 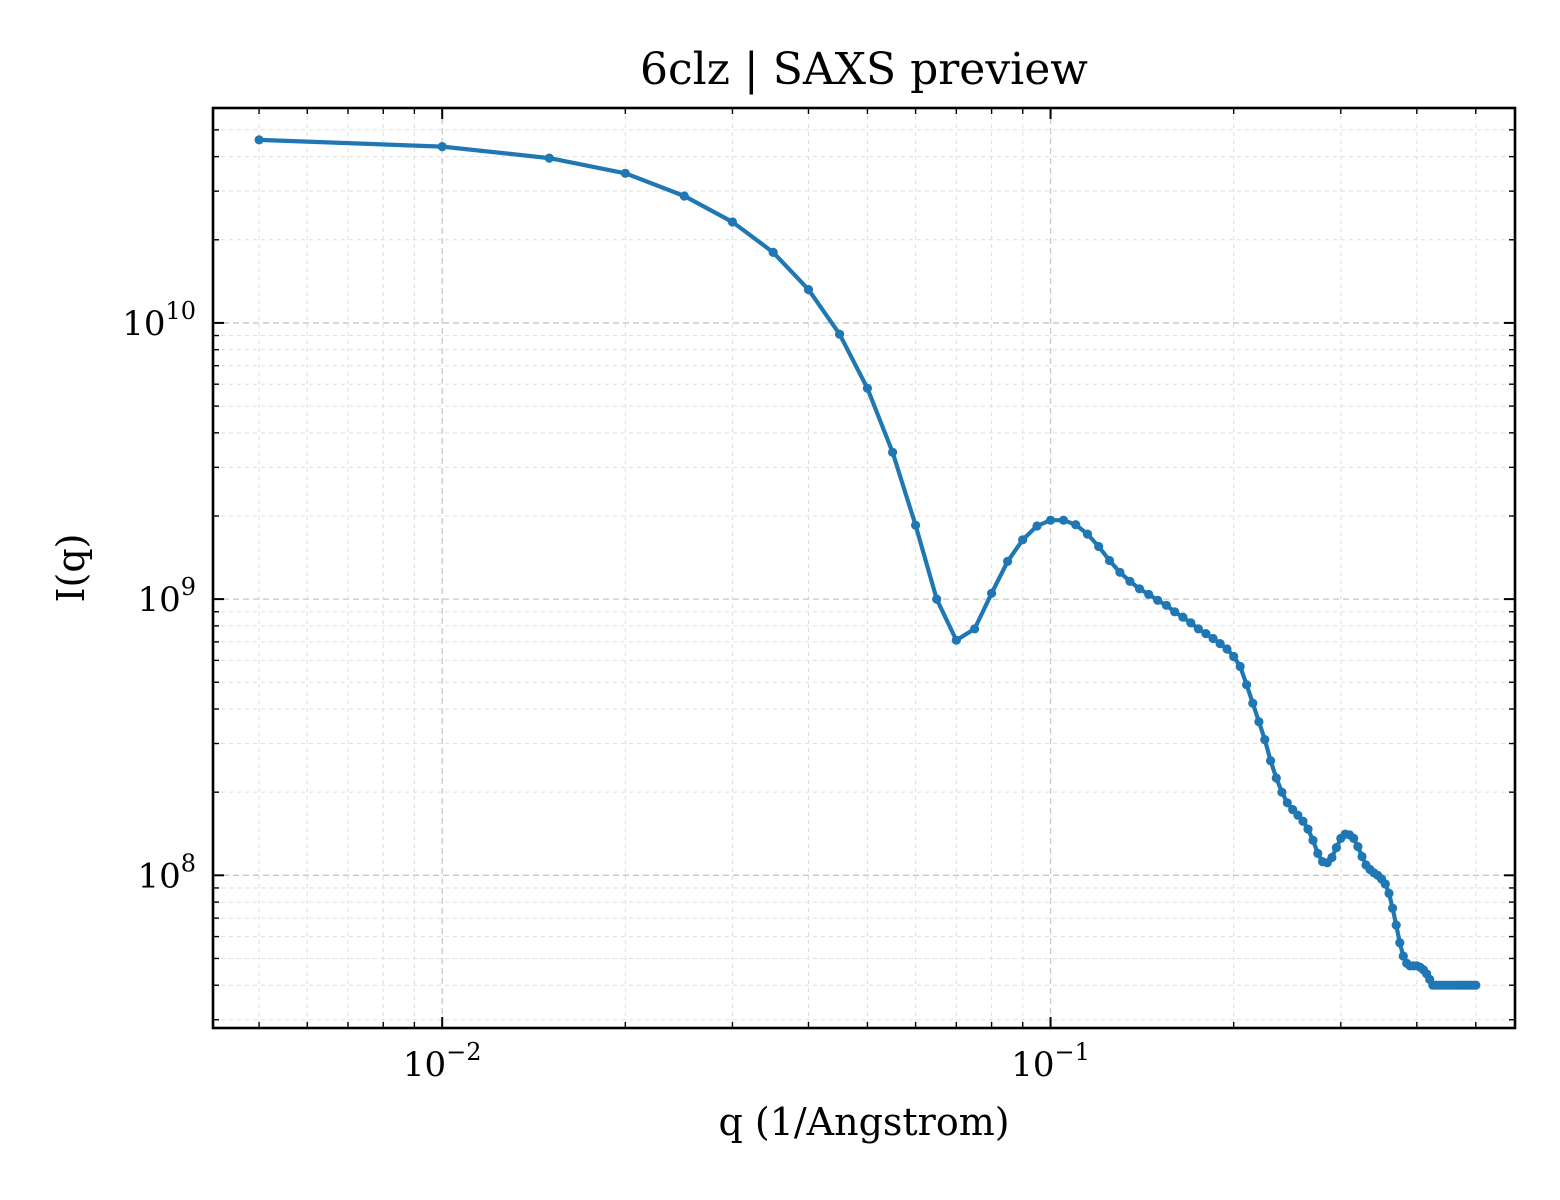 I want to click on x-axis-label: q (1/Angstrom), so click(x=863, y=1122).